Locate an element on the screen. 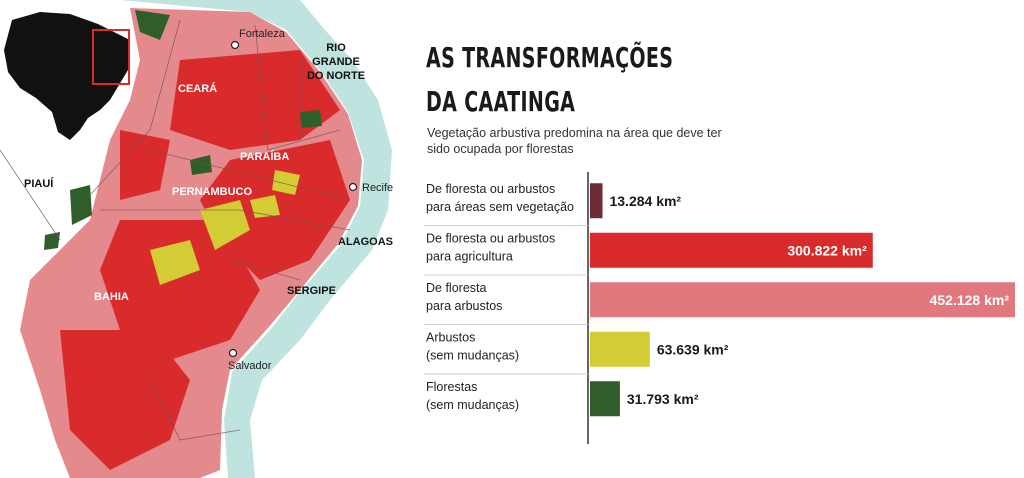 The width and height of the screenshot is (1024, 478). shrub-patches is located at coordinates (225, 227).